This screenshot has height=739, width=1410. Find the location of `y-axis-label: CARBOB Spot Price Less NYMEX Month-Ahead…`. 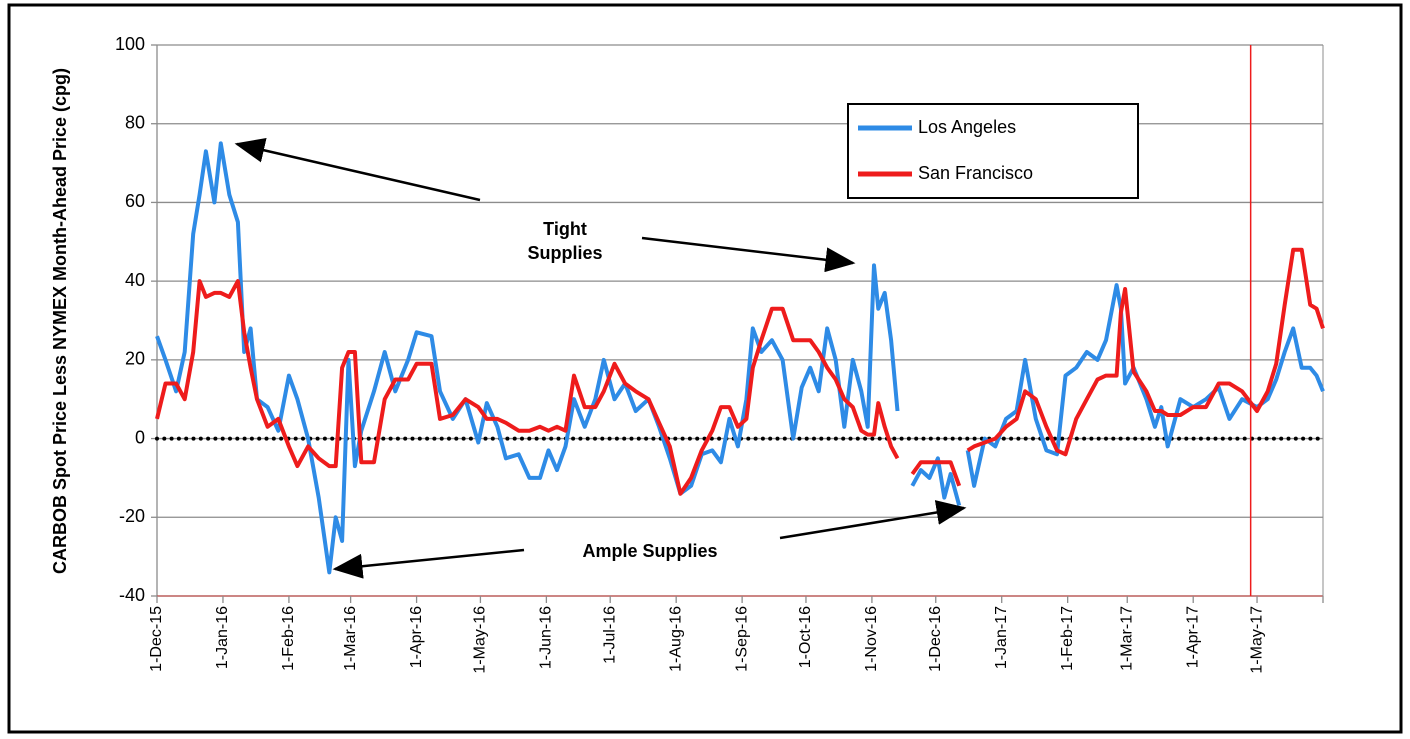

y-axis-label: CARBOB Spot Price Less NYMEX Month-Ahead… is located at coordinates (60, 321).